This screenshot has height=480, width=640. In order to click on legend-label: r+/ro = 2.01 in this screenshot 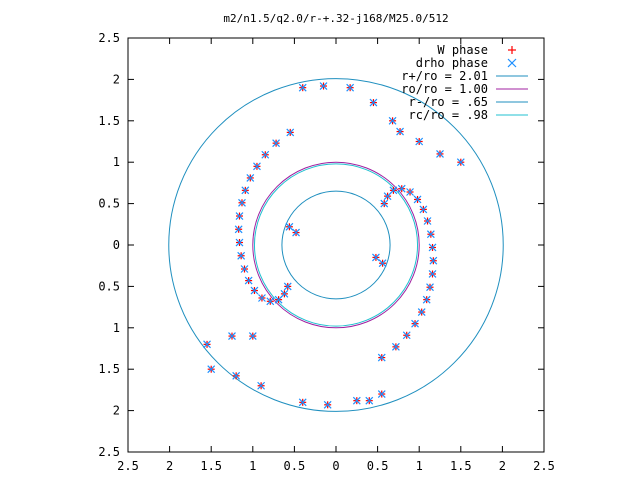, I will do `click(444, 76)`.